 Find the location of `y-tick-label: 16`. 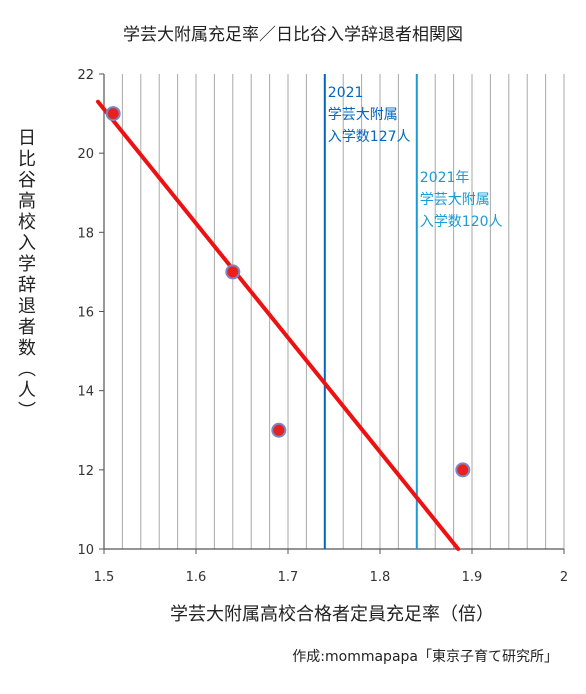

y-tick-label: 16 is located at coordinates (85, 313).